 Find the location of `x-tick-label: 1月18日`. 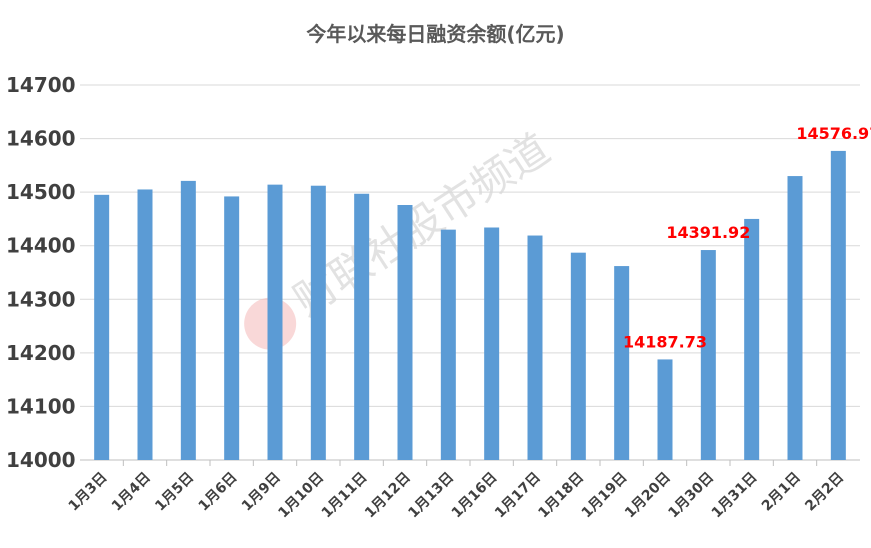

x-tick-label: 1月18日 is located at coordinates (561, 496).